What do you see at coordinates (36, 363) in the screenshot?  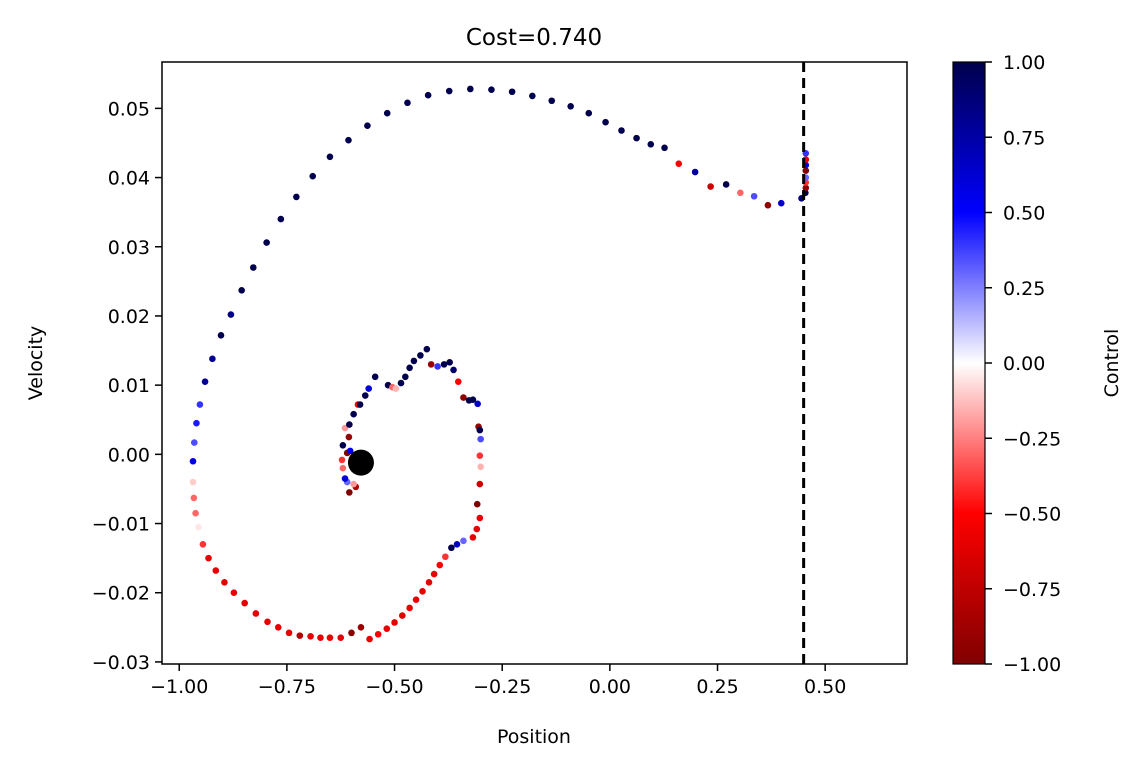 I see `y-axis-label: Velocity` at bounding box center [36, 363].